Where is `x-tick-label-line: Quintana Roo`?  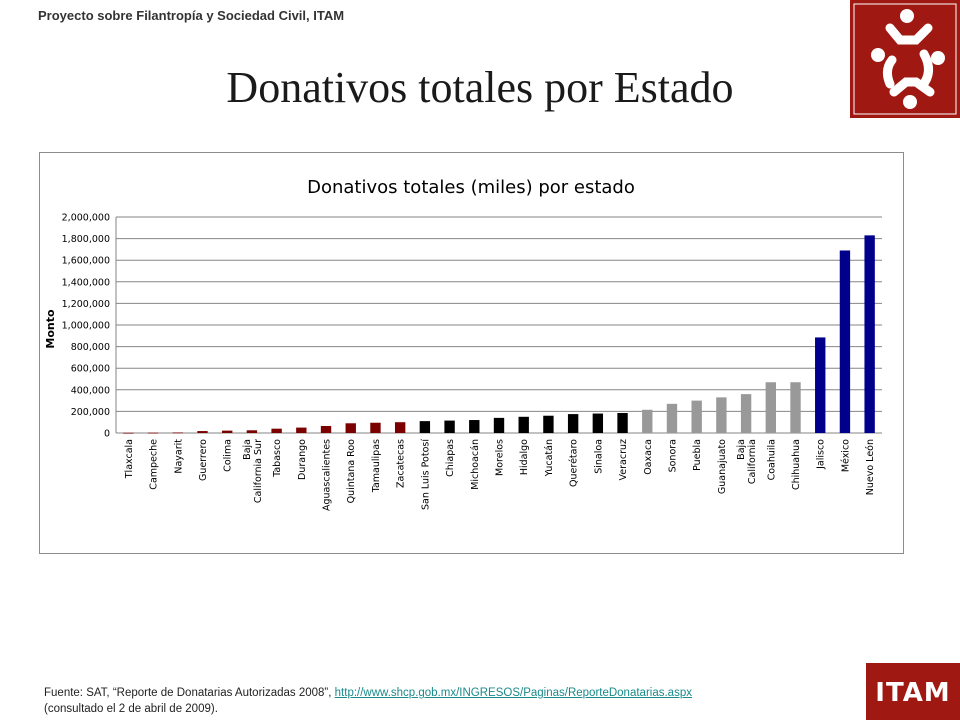 x-tick-label-line: Quintana Roo is located at coordinates (351, 471).